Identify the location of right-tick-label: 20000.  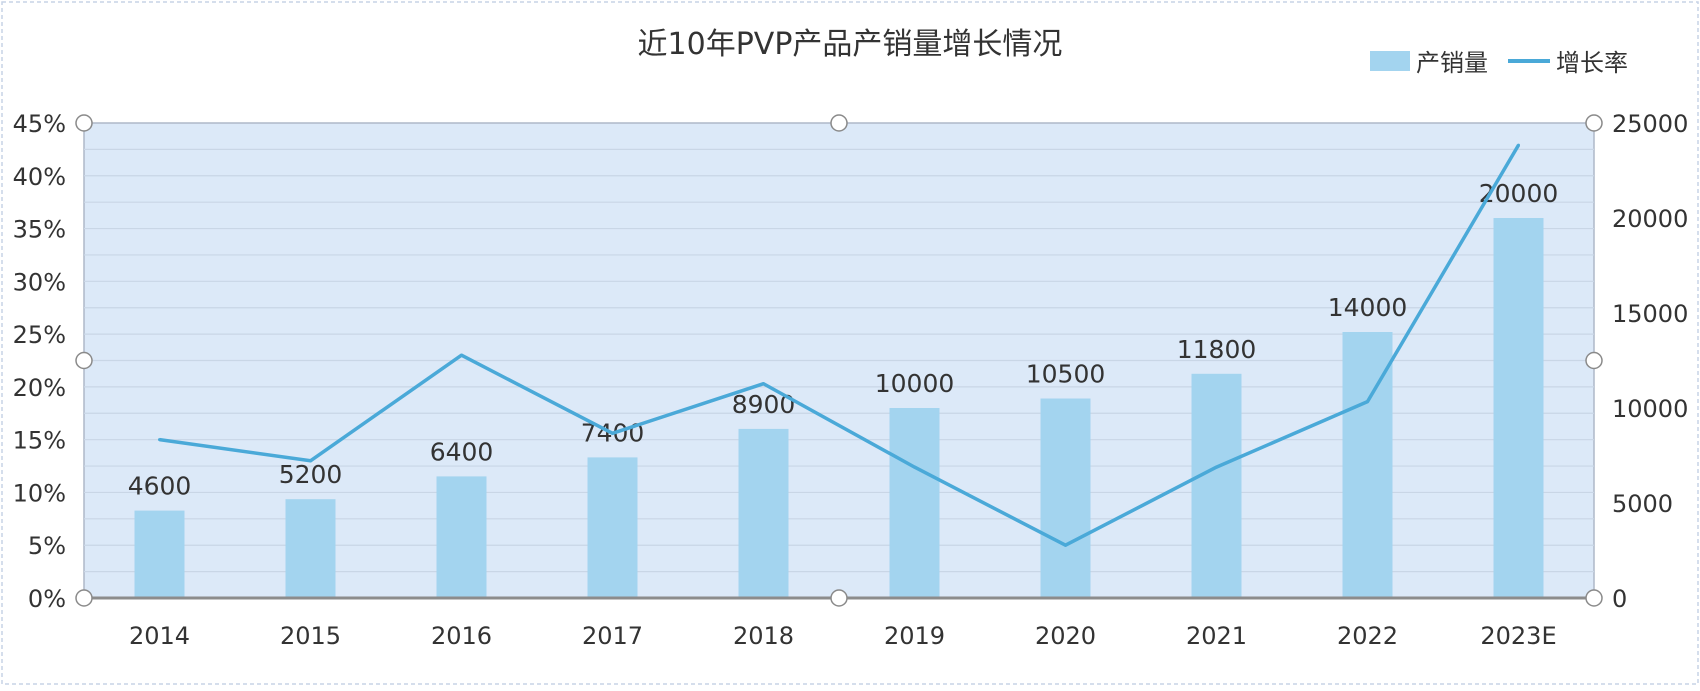
(1650, 219).